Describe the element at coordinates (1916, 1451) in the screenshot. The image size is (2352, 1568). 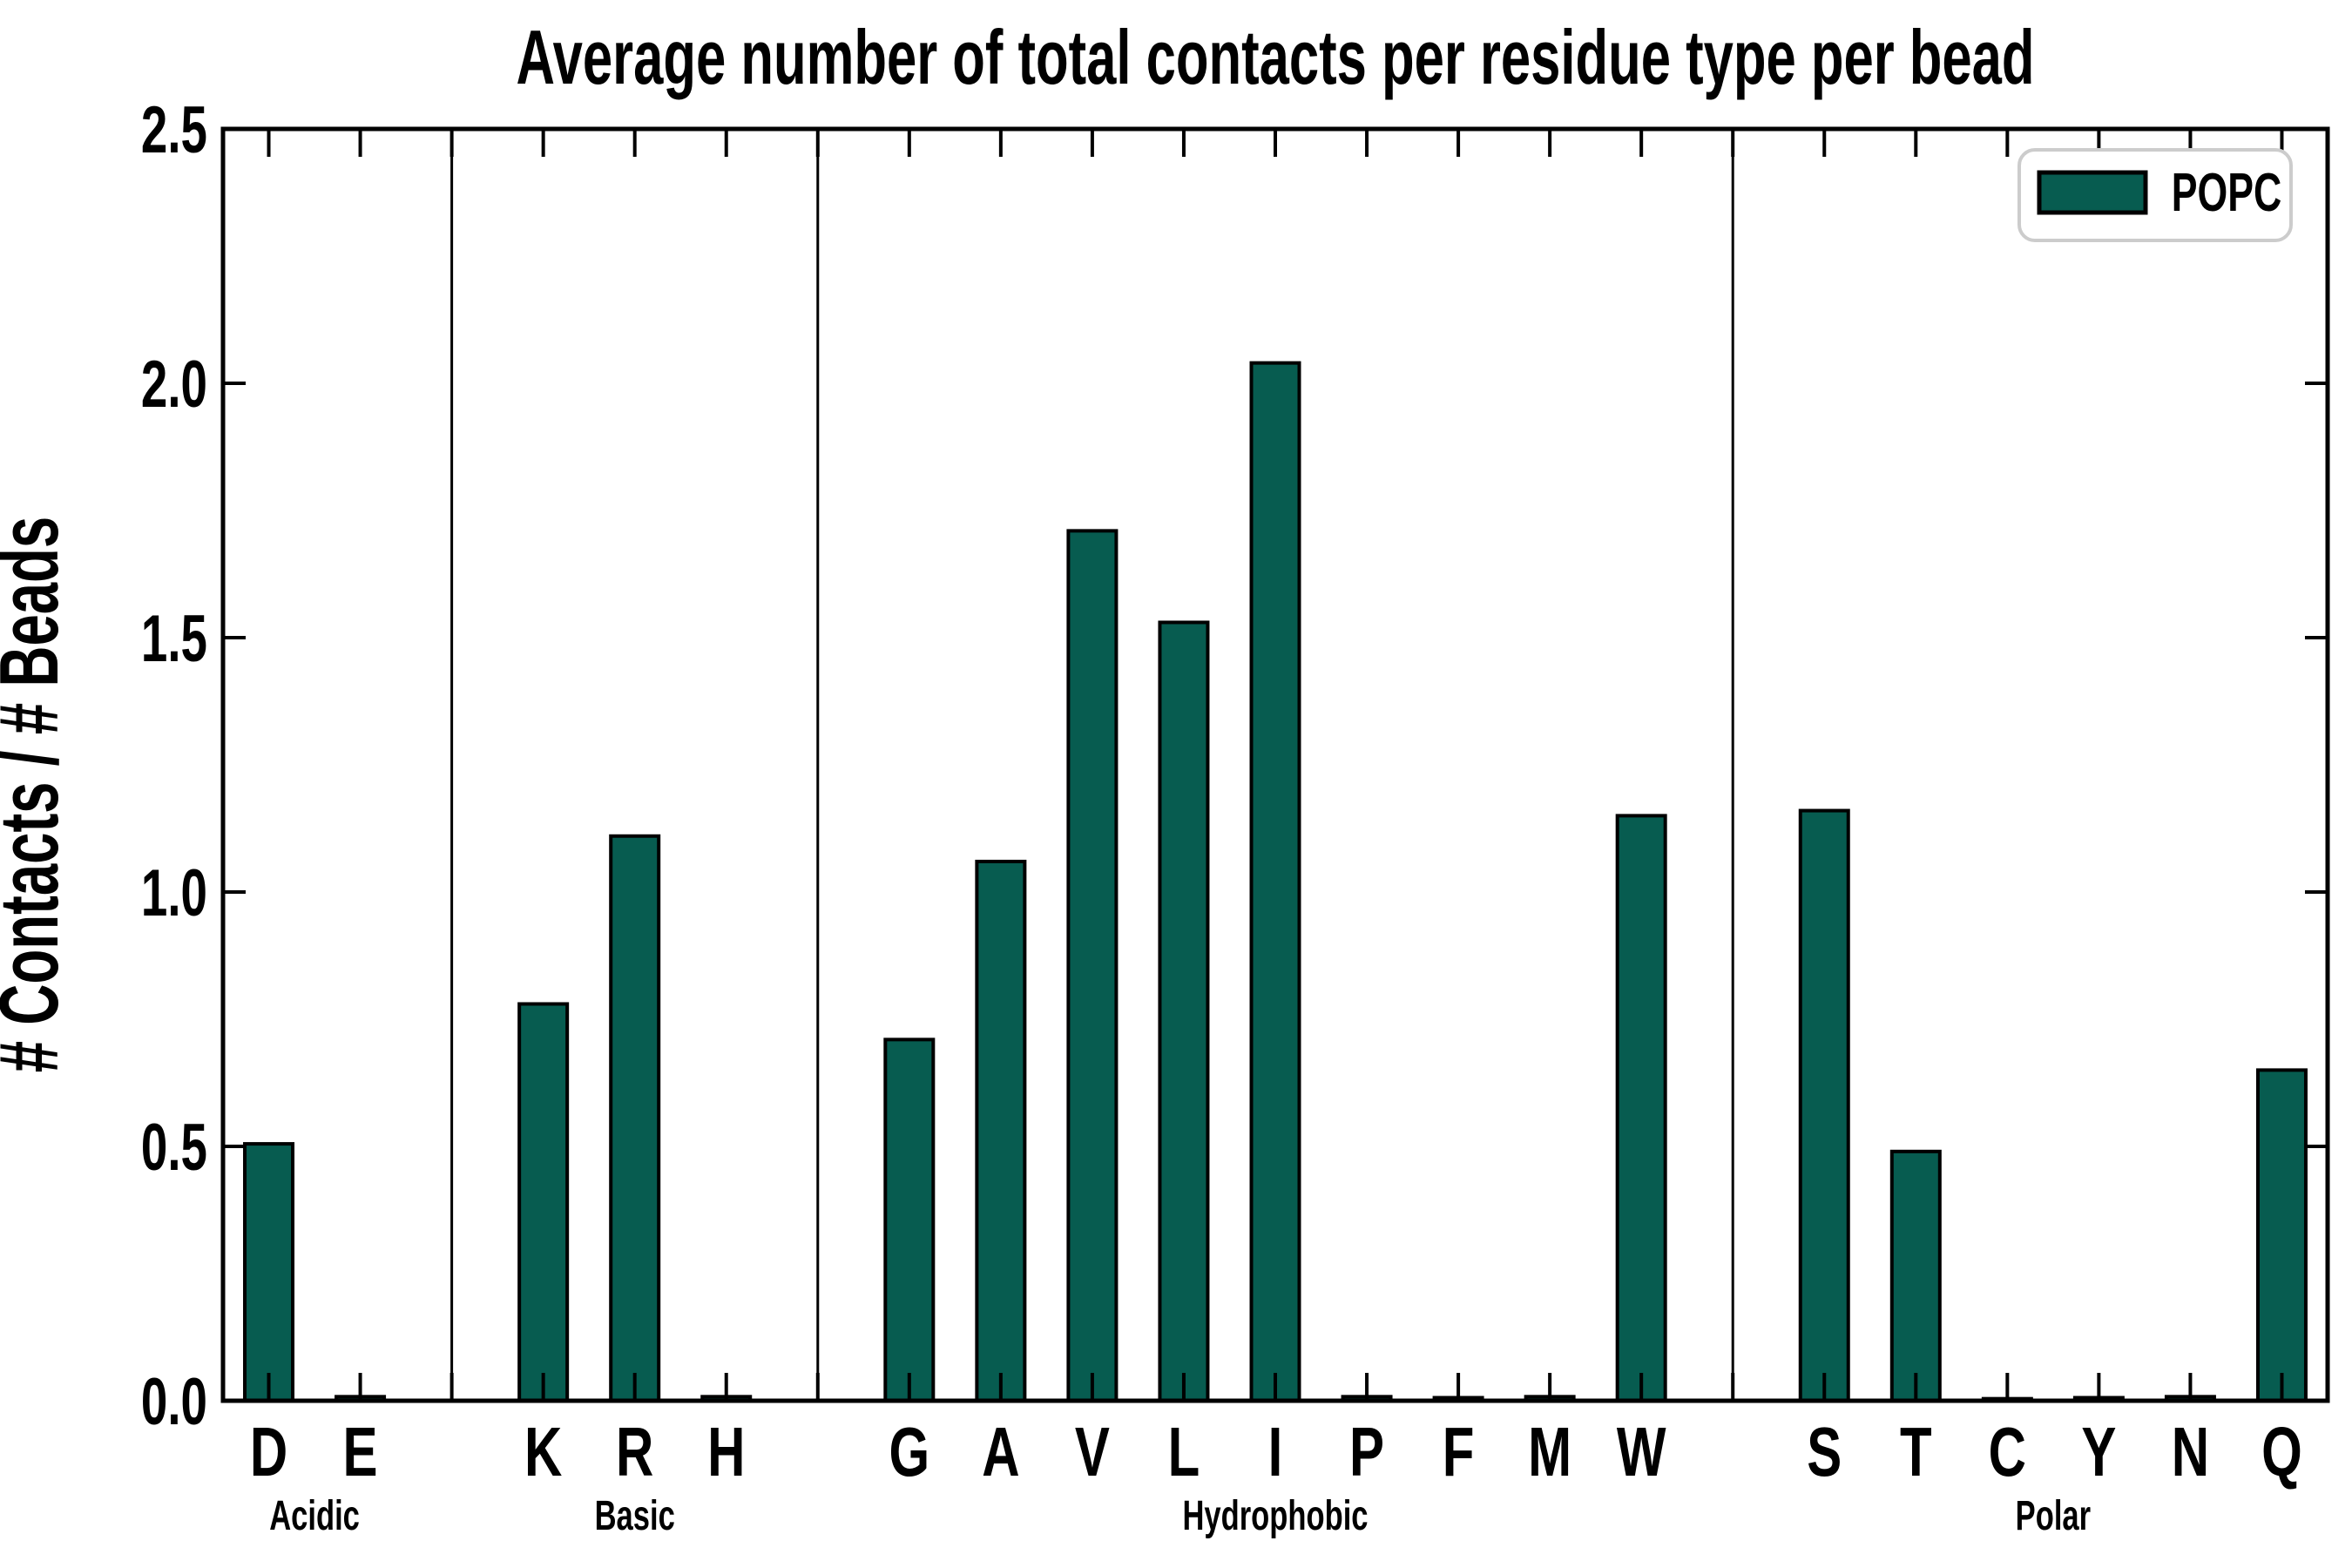
I see `x-tick-label-T: T` at that location.